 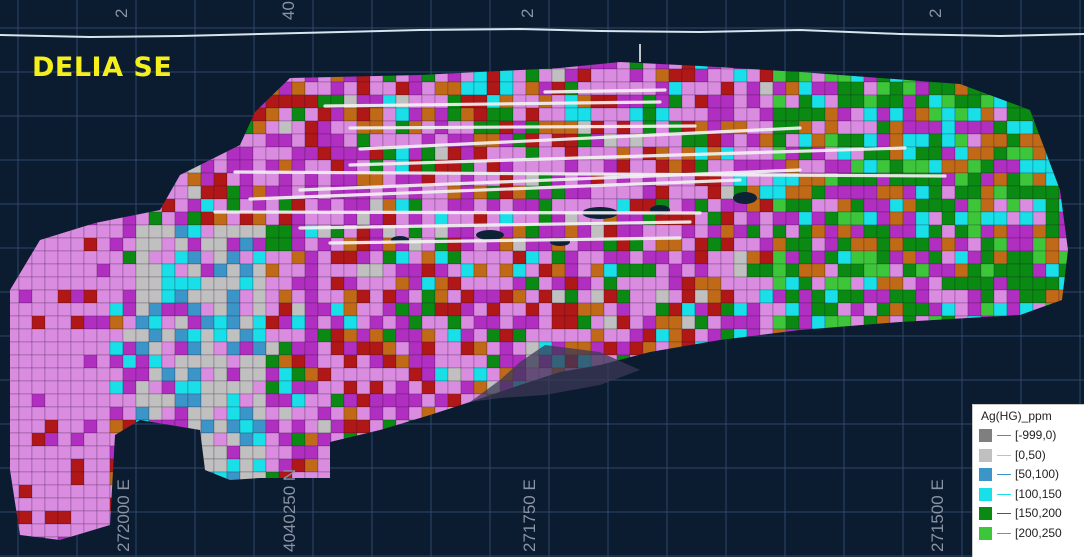 What do you see at coordinates (985, 435) in the screenshot?
I see `legend-swatch` at bounding box center [985, 435].